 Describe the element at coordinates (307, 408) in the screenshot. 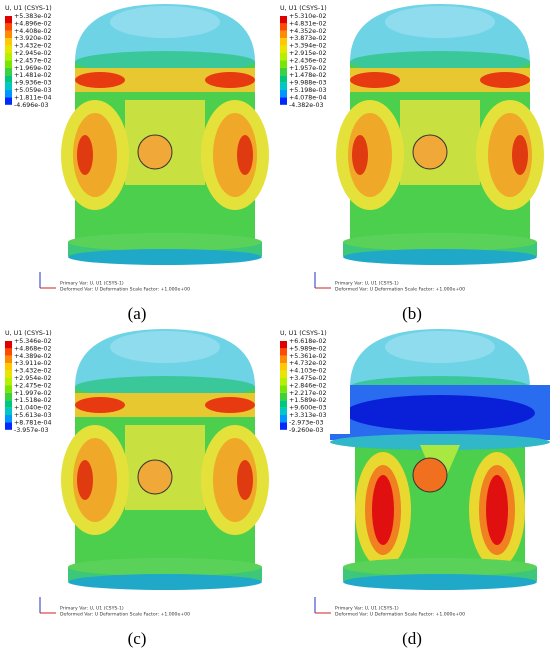

I see `legend-value: +9.600e-03` at that location.